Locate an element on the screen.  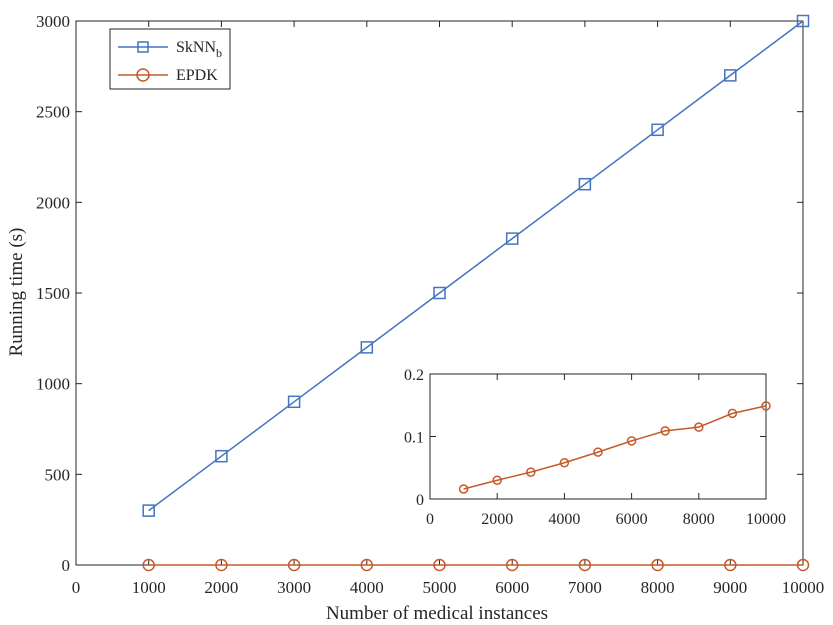
main-y-tick-label: 1500 is located at coordinates (53, 293).